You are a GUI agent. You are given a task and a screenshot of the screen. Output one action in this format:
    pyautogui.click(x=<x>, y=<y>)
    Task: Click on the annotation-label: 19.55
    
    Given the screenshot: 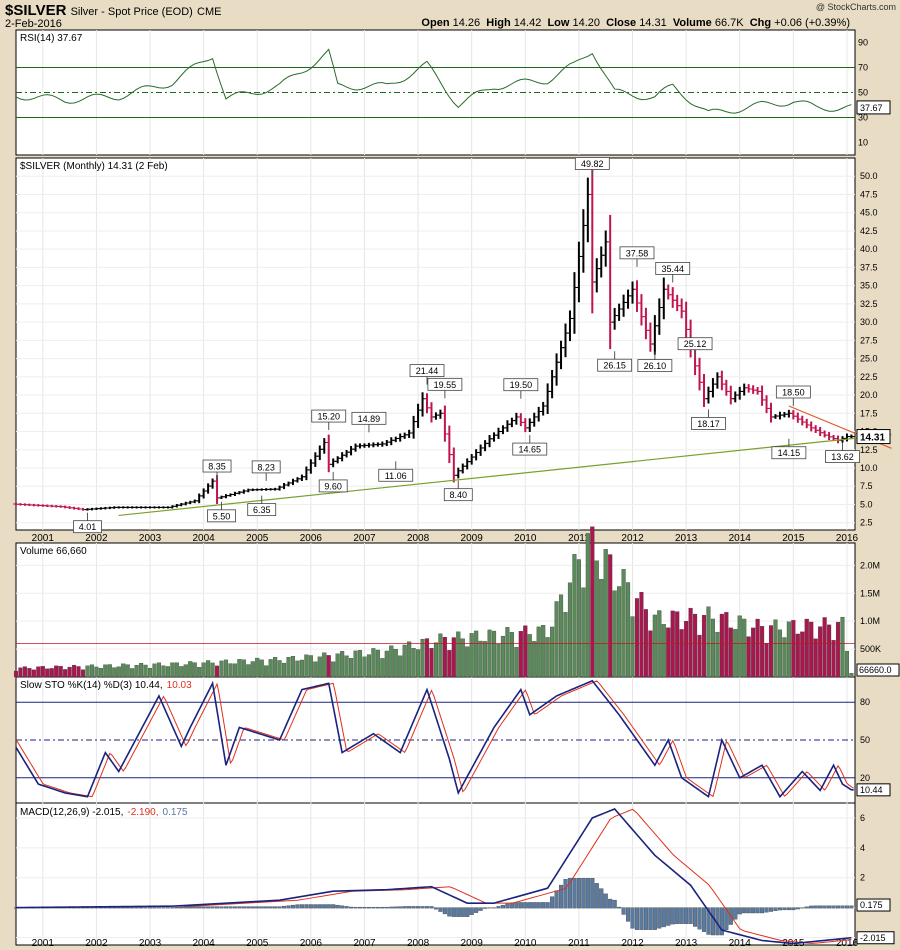 What is the action you would take?
    pyautogui.click(x=445, y=385)
    